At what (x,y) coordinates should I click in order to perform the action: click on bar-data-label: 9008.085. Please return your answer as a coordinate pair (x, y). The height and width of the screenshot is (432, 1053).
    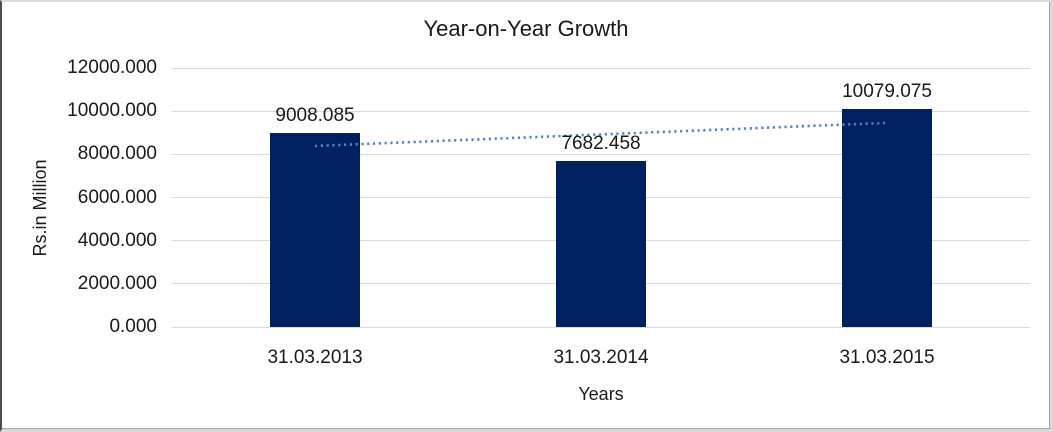
    Looking at the image, I should click on (315, 115).